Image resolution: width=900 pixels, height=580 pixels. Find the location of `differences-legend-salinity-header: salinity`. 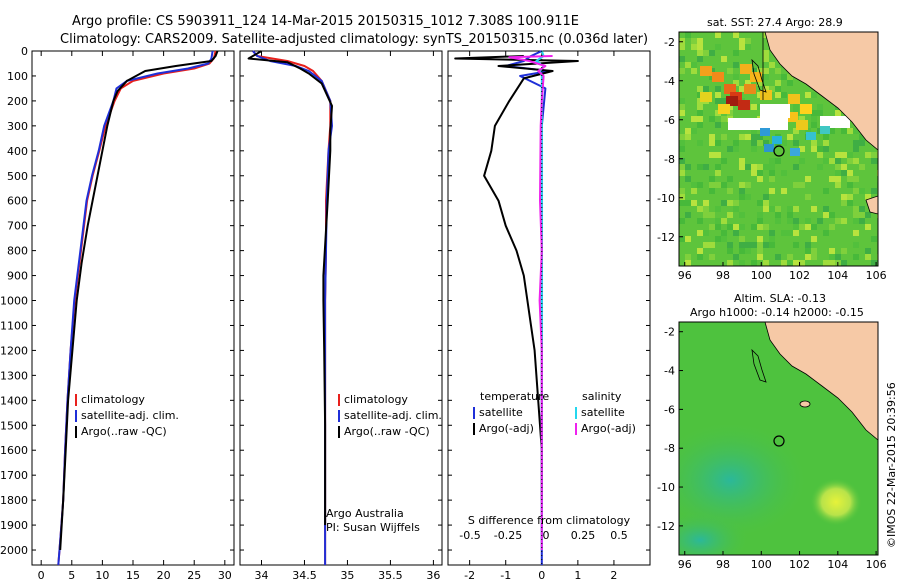

differences-legend-salinity-header: salinity is located at coordinates (602, 396).